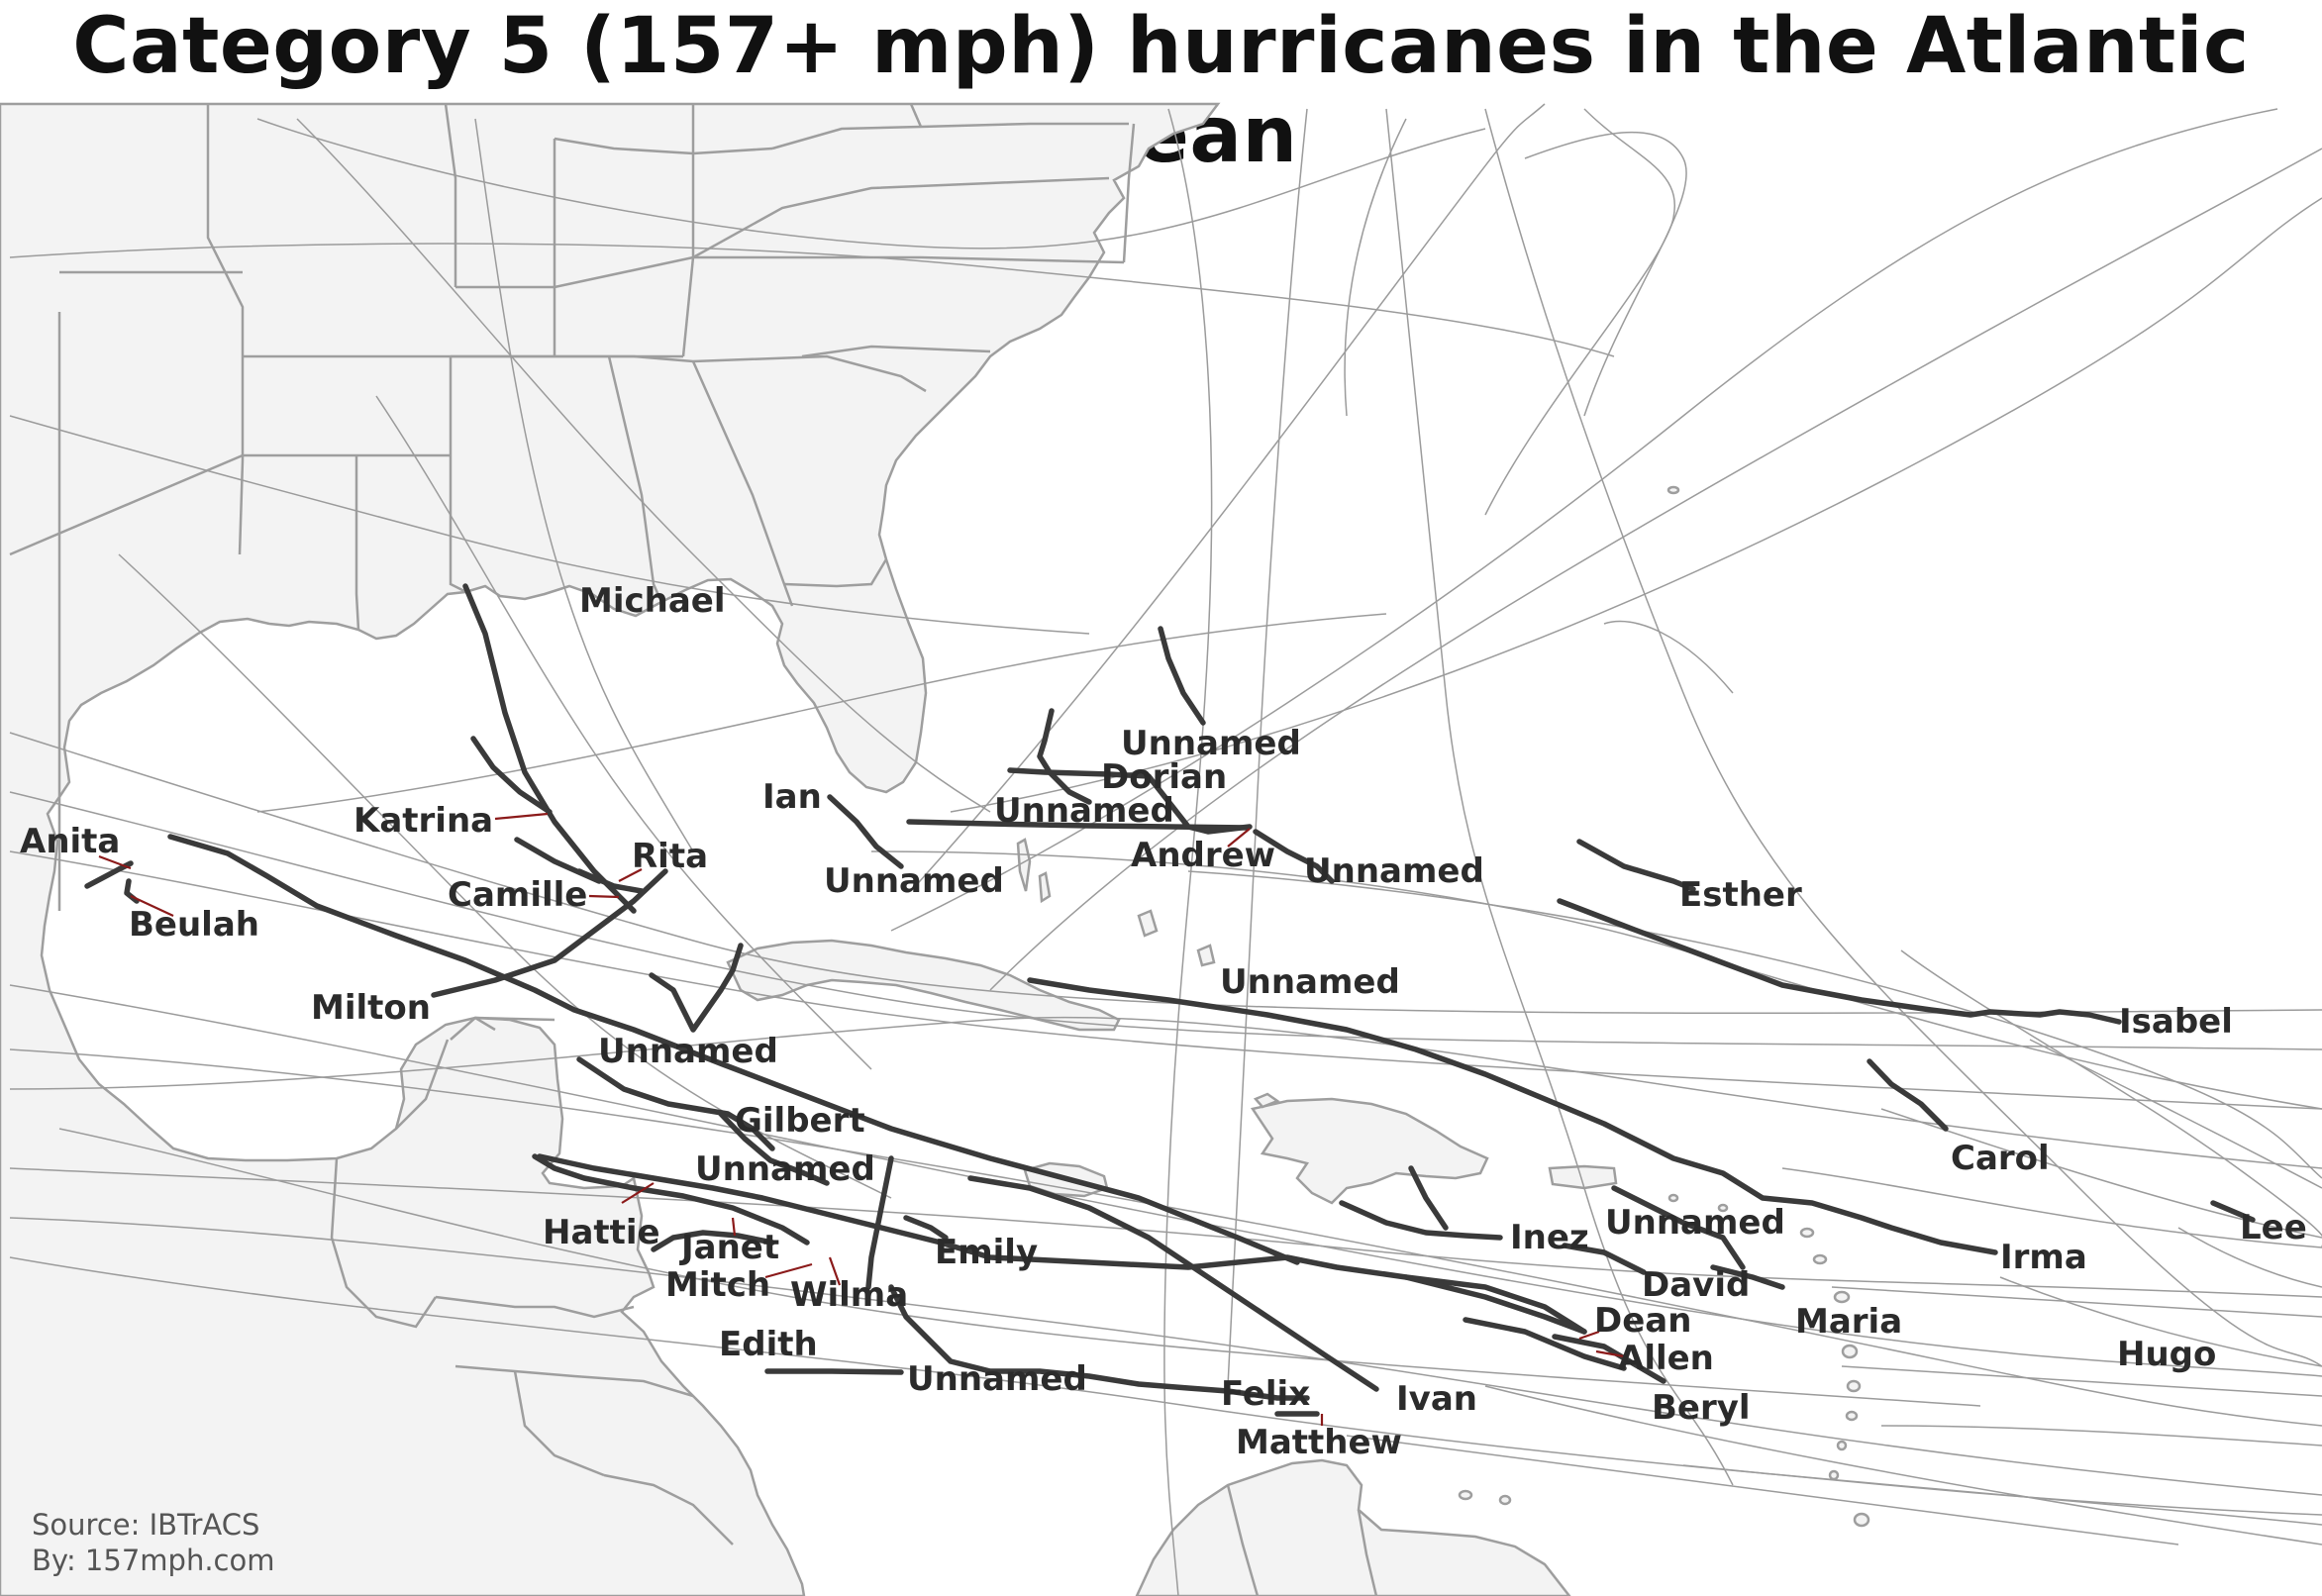  I want to click on track-ian, so click(865, 831).